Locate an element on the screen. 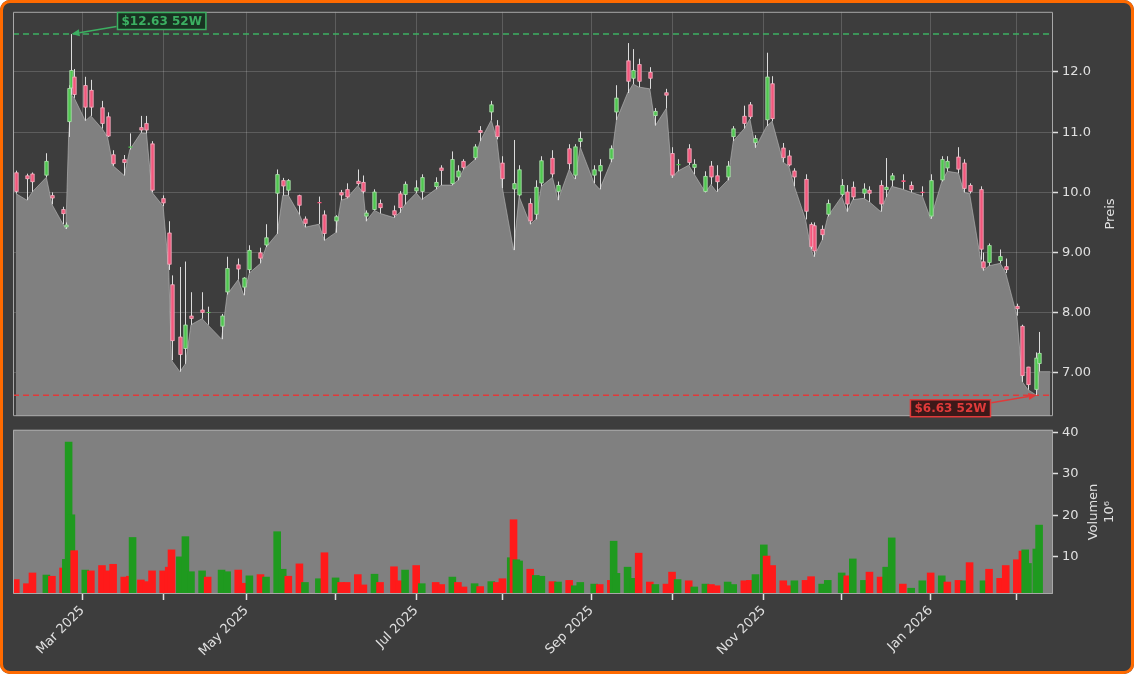 This screenshot has height=674, width=1134. y-tick-label: 9.00 is located at coordinates (1076, 251).